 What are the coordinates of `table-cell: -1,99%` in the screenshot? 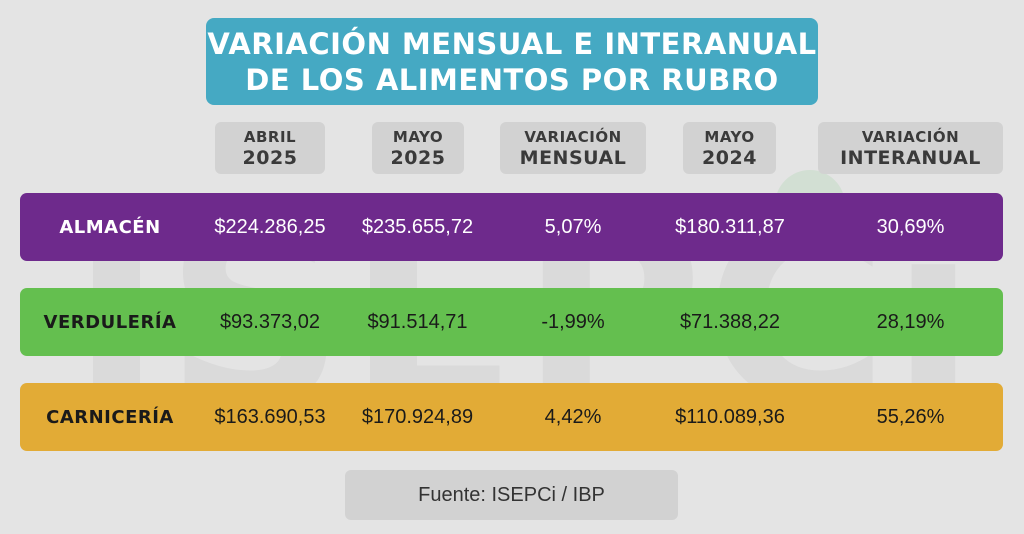 It's located at (573, 321).